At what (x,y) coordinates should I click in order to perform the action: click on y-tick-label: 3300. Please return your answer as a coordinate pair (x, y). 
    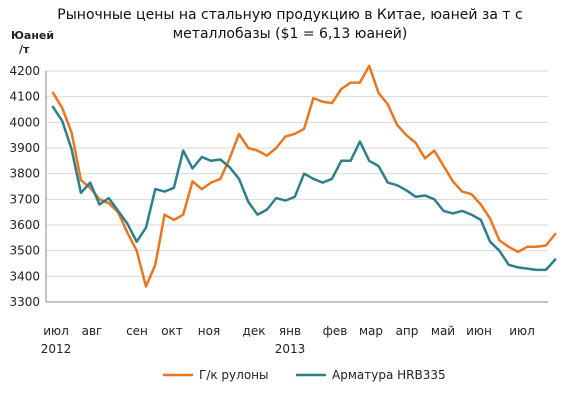
    Looking at the image, I should click on (24, 302).